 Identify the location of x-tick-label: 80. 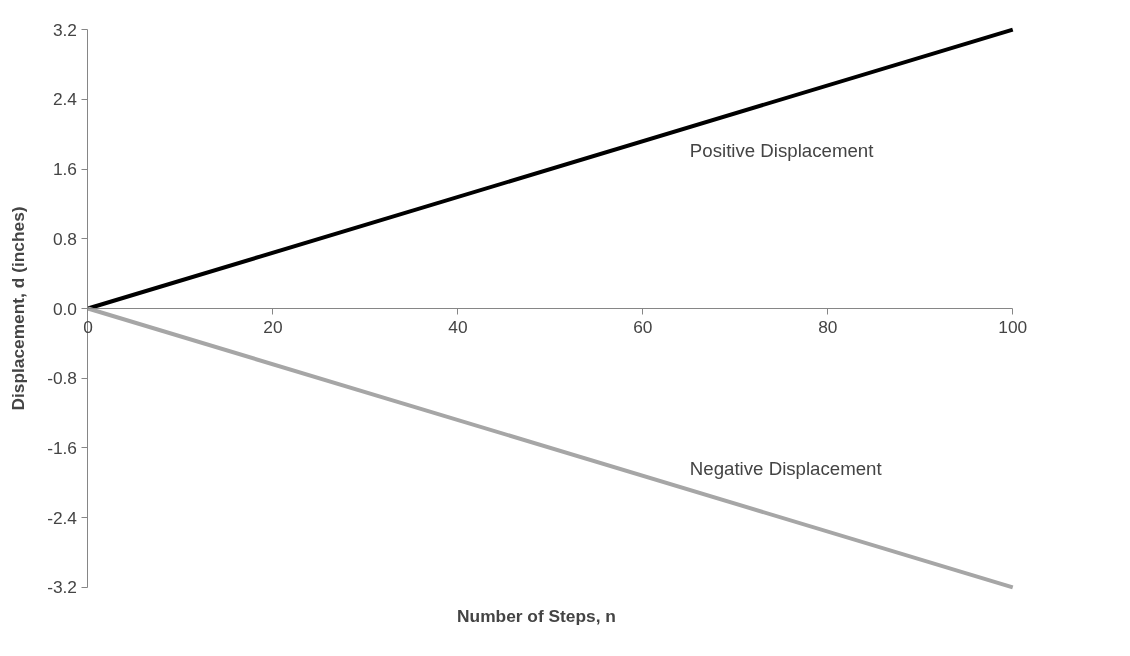
(828, 326).